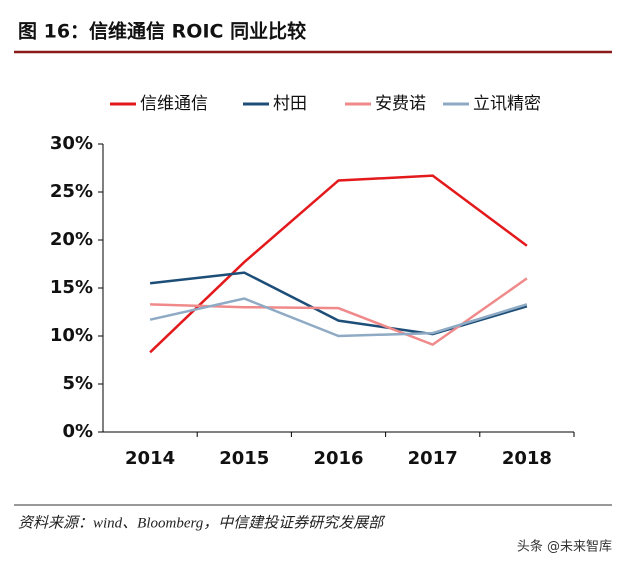 This screenshot has width=625, height=566. What do you see at coordinates (202, 522) in the screenshot?
I see `source-note: 资料来源：wind、Bloomberg，中信建投证券研究发展部` at bounding box center [202, 522].